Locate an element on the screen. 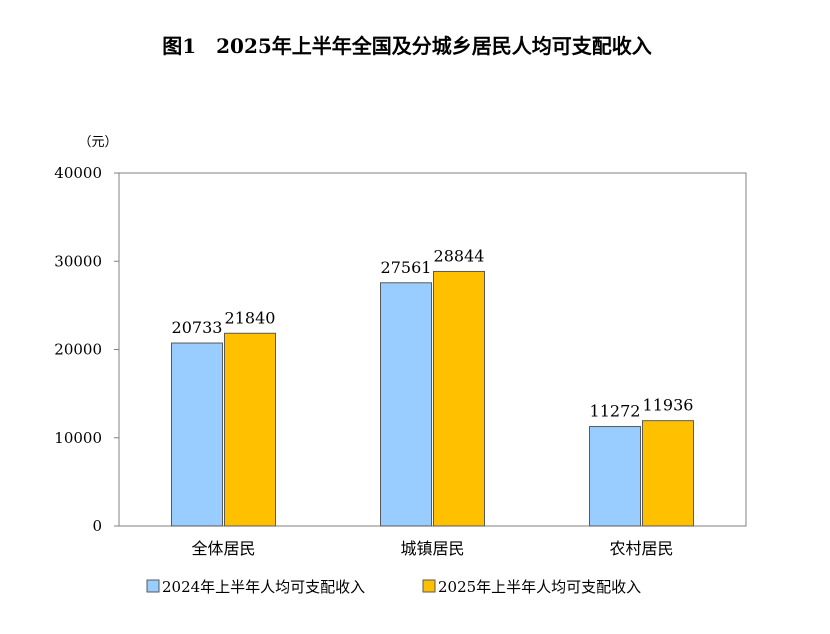 The image size is (830, 634). chart-title: 图1 2025年上半年全国及分城乡居民人均可支配收入 is located at coordinates (407, 46).